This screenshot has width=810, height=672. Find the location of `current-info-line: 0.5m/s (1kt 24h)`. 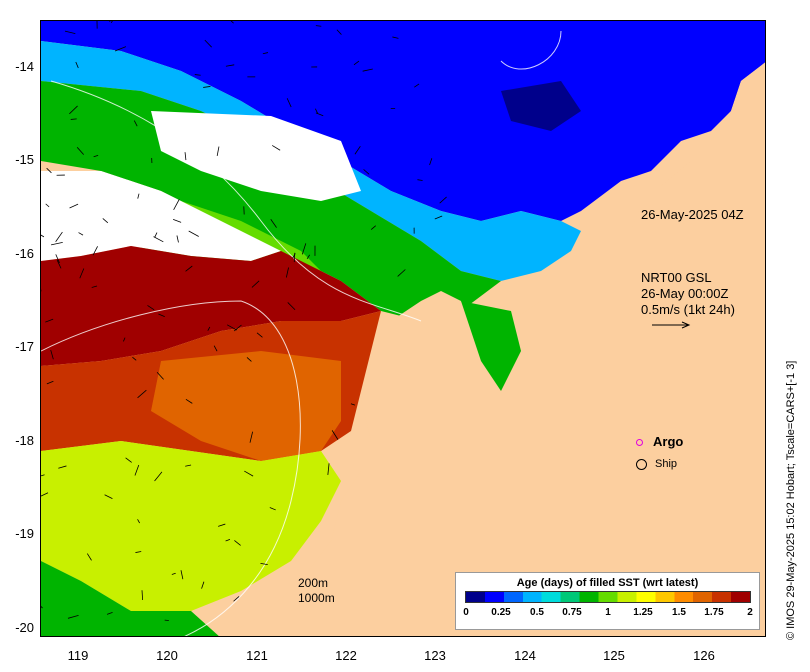

current-info-line: 0.5m/s (1kt 24h) is located at coordinates (688, 309).